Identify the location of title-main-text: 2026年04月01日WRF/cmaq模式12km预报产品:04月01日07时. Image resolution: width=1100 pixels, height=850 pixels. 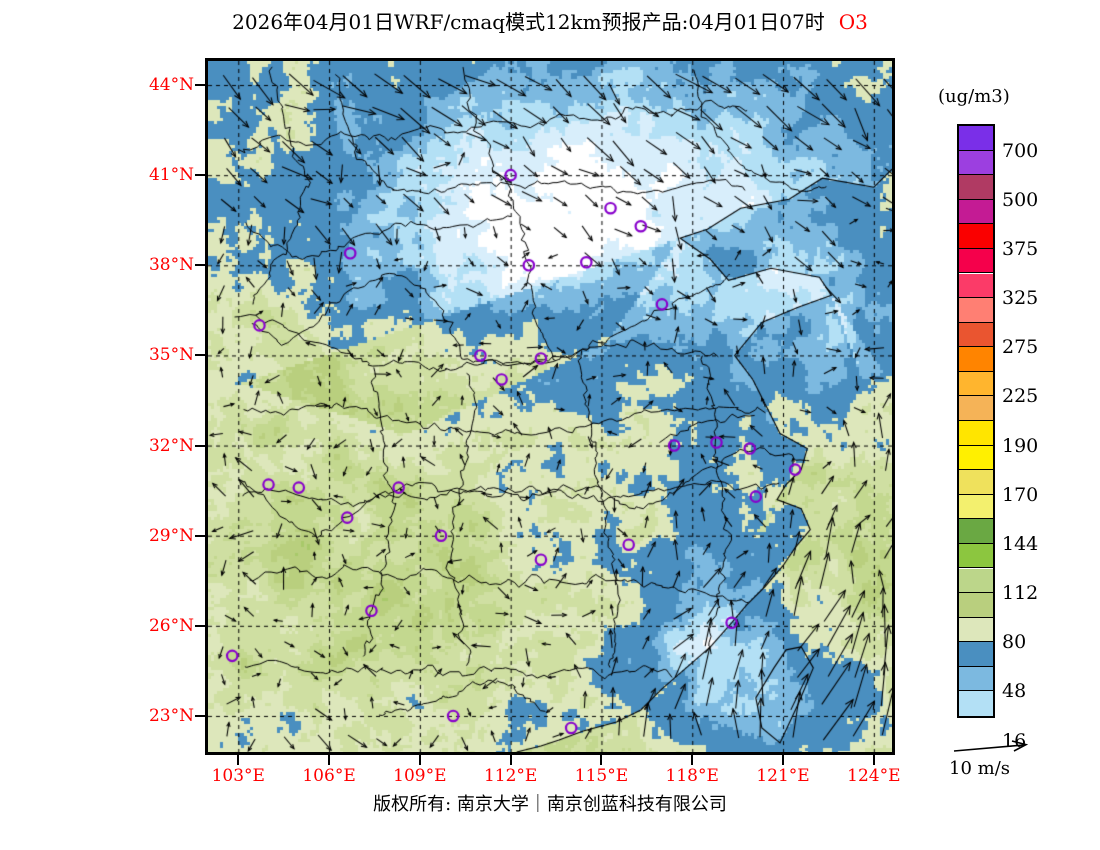
(528, 22).